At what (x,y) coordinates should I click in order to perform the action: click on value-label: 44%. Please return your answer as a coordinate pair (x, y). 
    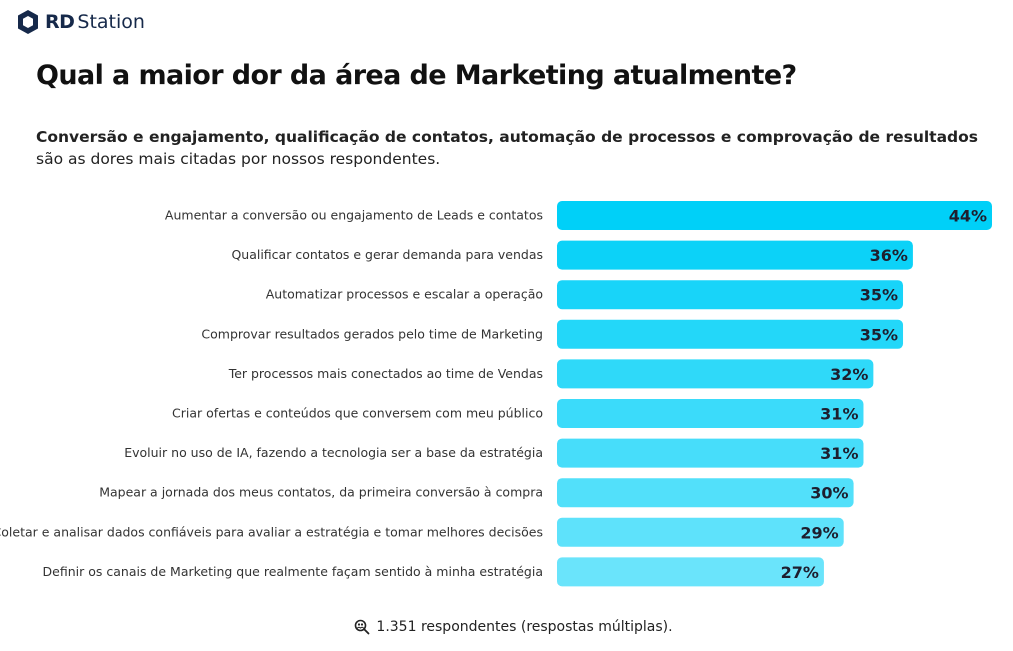
    Looking at the image, I should click on (968, 216).